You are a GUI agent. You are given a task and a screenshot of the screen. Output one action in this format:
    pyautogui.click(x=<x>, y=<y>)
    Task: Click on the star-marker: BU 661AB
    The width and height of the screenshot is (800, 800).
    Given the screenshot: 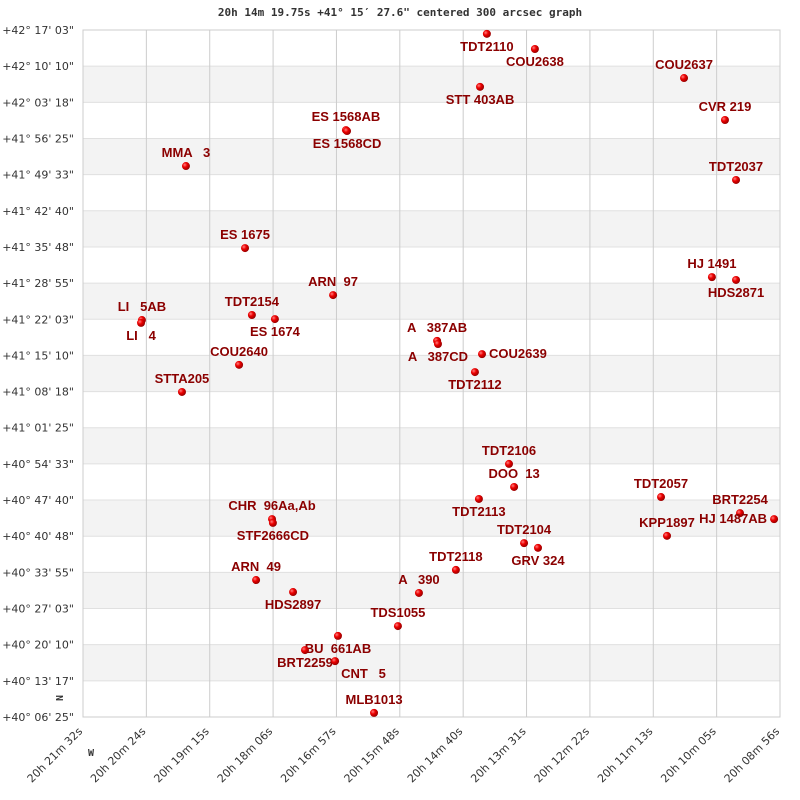 What is the action you would take?
    pyautogui.click(x=338, y=643)
    